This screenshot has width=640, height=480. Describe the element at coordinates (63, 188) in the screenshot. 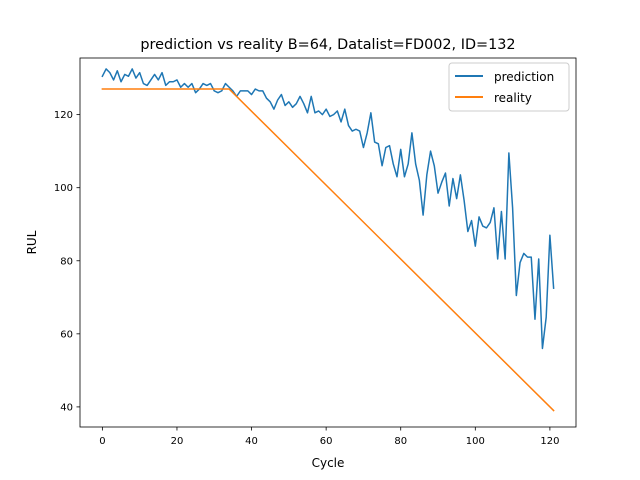

I see `y-tick-label: 100` at that location.